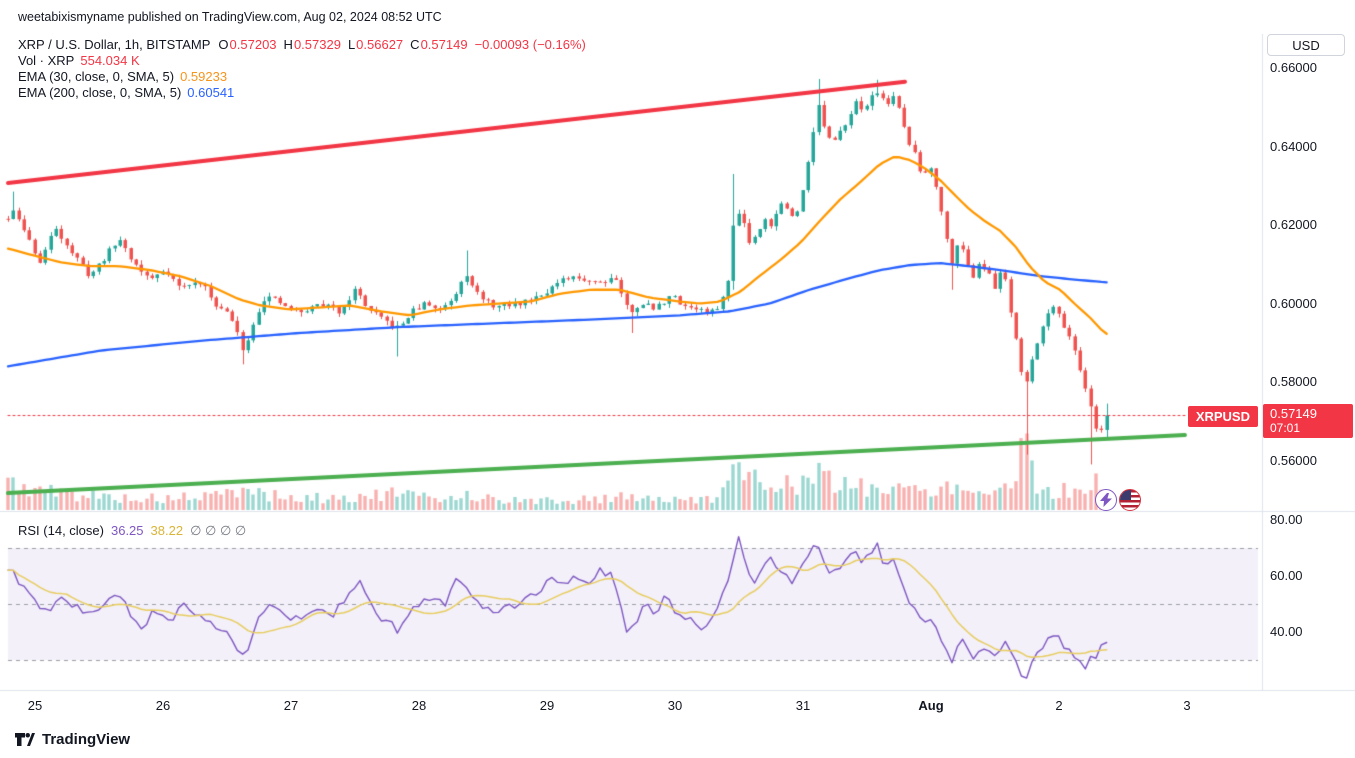 The image size is (1355, 758). I want to click on us-flag-icon, so click(1130, 500).